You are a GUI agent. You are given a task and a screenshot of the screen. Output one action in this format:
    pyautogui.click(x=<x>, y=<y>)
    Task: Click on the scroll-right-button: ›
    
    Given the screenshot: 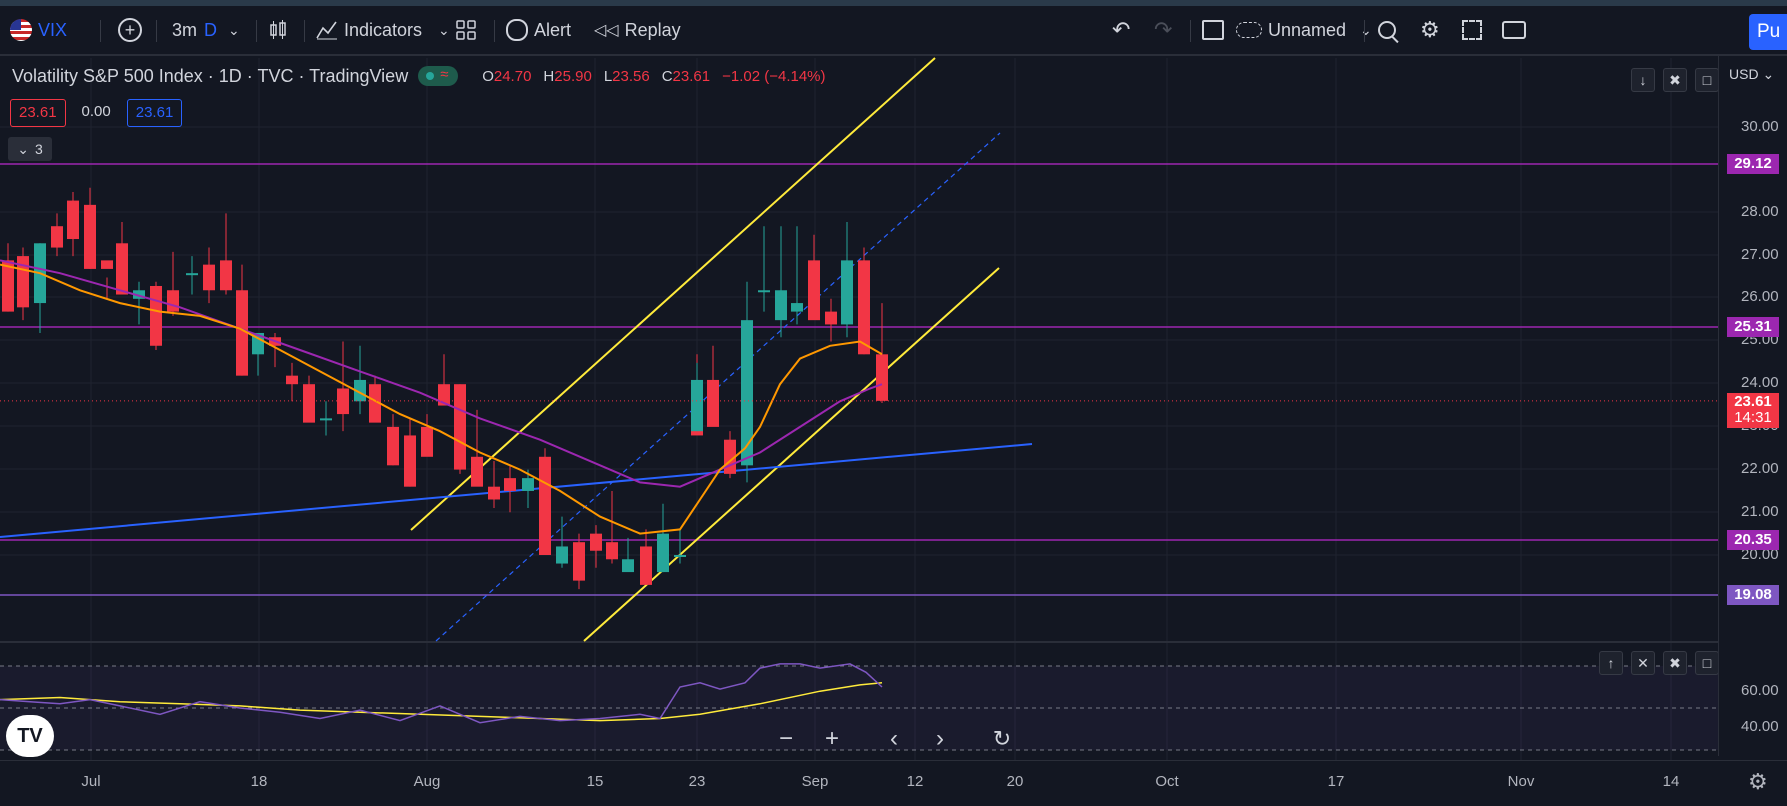 What is the action you would take?
    pyautogui.click(x=940, y=739)
    